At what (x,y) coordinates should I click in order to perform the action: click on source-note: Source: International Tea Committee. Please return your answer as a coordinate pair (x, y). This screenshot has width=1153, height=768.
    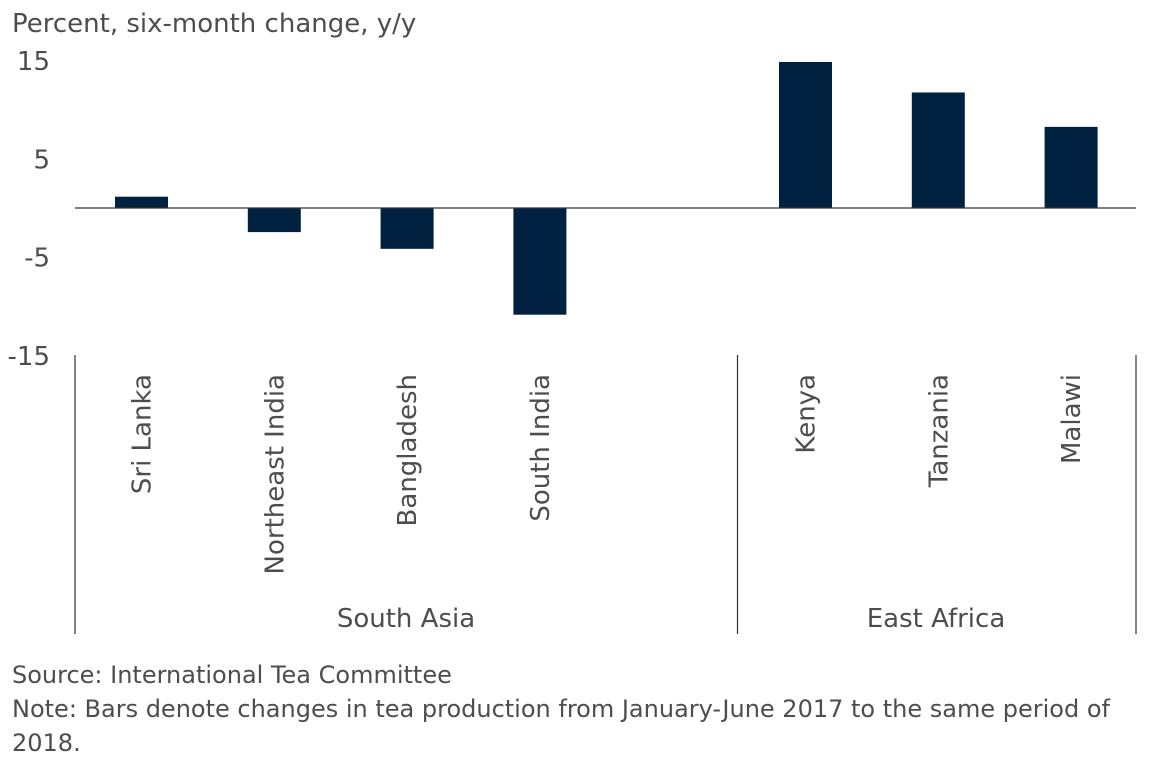
    Looking at the image, I should click on (232, 675).